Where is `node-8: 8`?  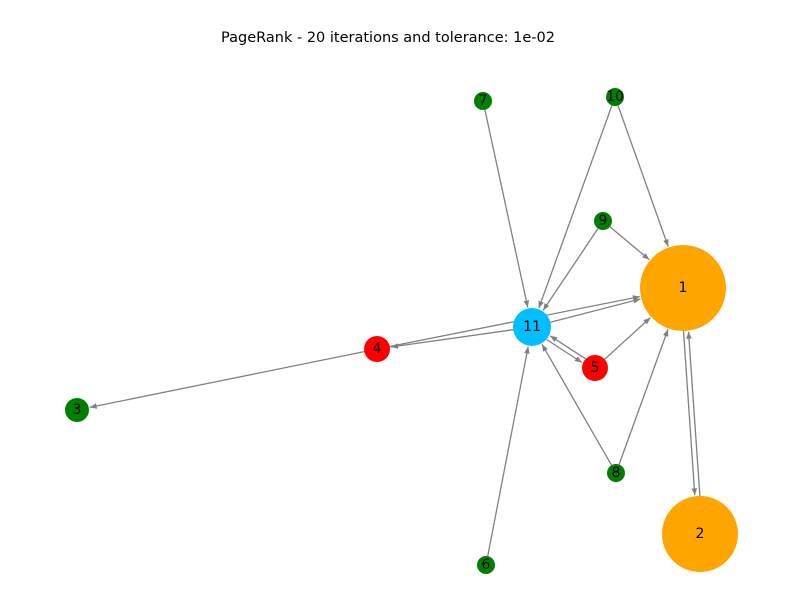 node-8: 8 is located at coordinates (616, 473).